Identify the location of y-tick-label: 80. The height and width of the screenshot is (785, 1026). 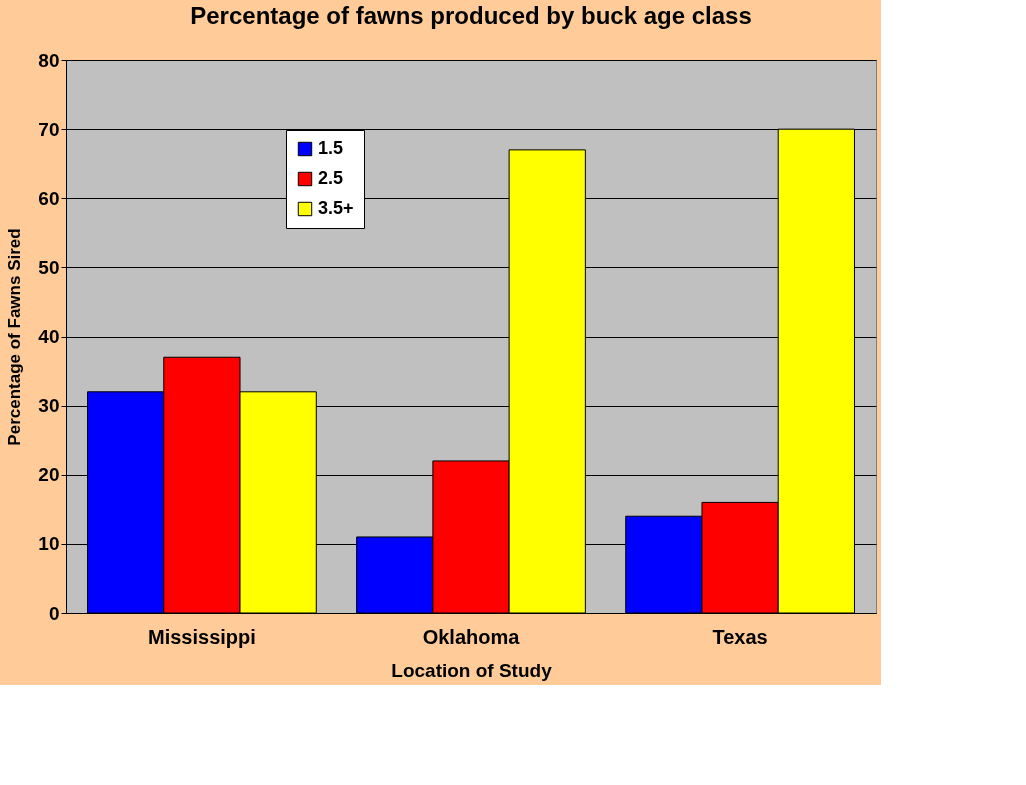
(49, 60).